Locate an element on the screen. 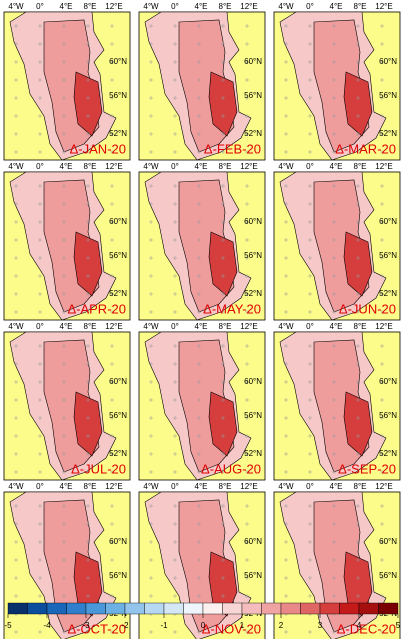 The height and width of the screenshot is (639, 404). colorbar-tick-label: 1 is located at coordinates (242, 625).